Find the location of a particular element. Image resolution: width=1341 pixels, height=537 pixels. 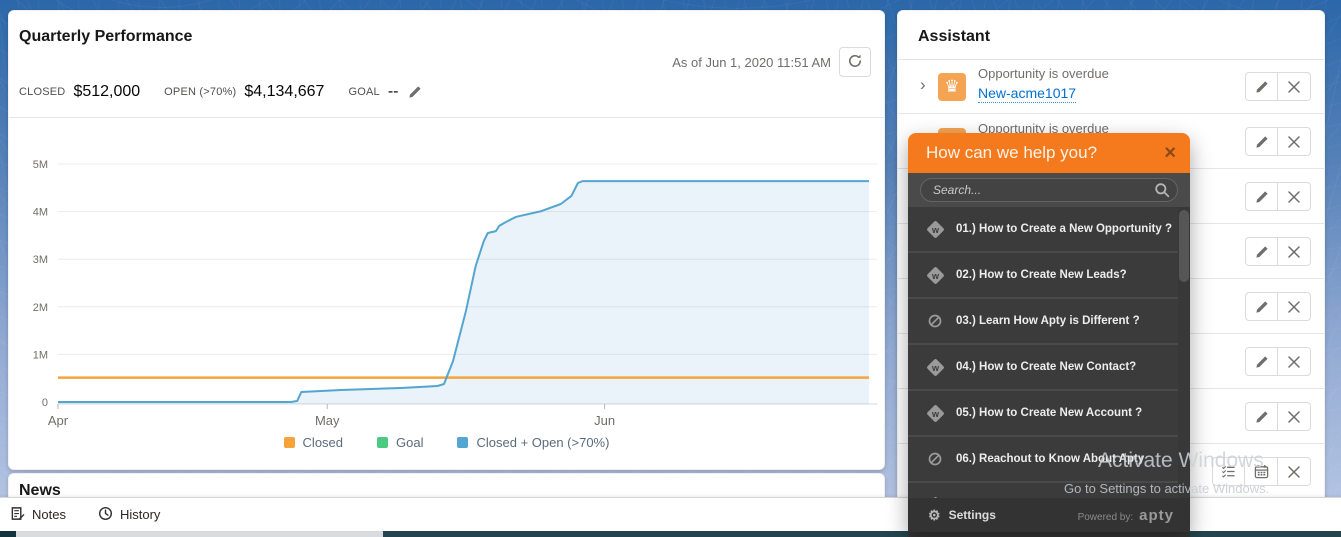

legend-swatch-closed is located at coordinates (289, 442).